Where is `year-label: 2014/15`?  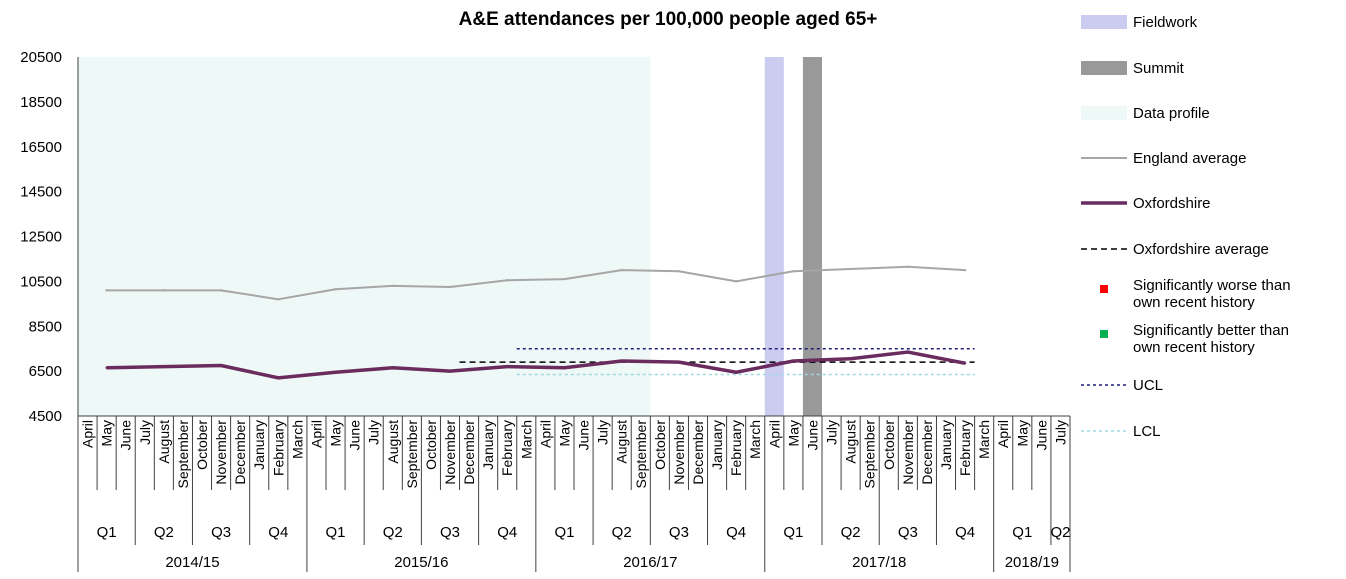
year-label: 2014/15 is located at coordinates (192, 562).